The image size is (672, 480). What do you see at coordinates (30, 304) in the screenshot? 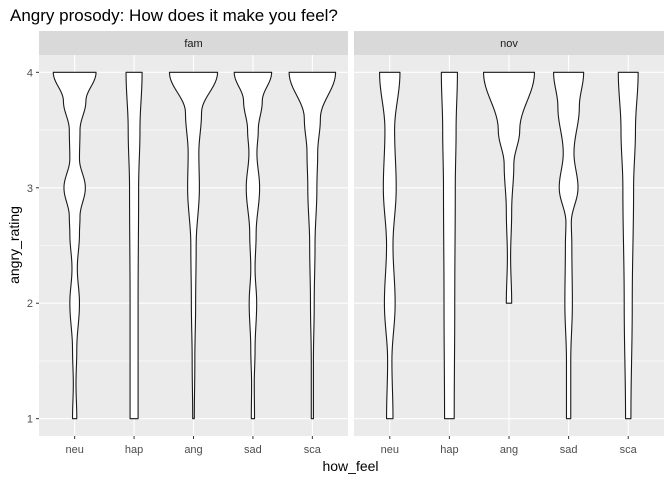
I see `y-tick-label: 2` at bounding box center [30, 304].